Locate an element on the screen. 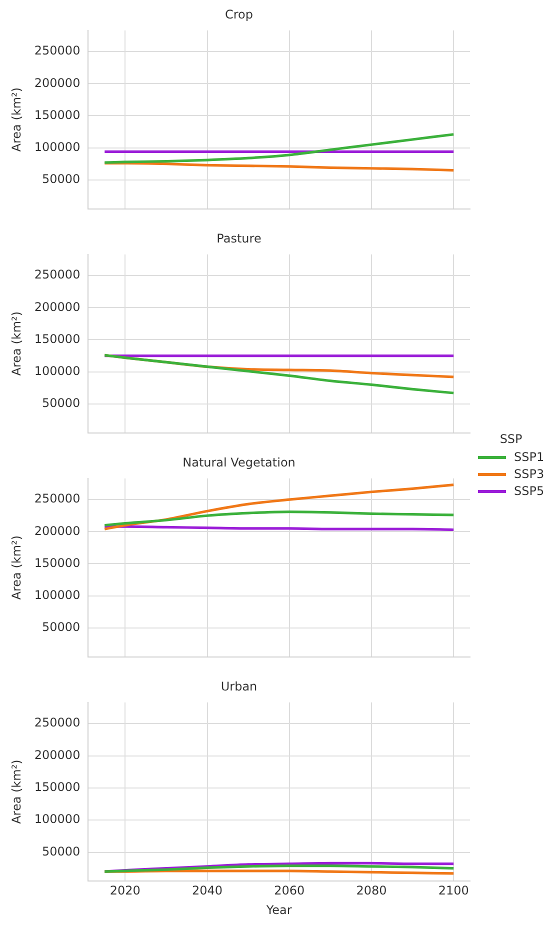 The height and width of the screenshot is (928, 555). chart-title: Pasture is located at coordinates (239, 238).